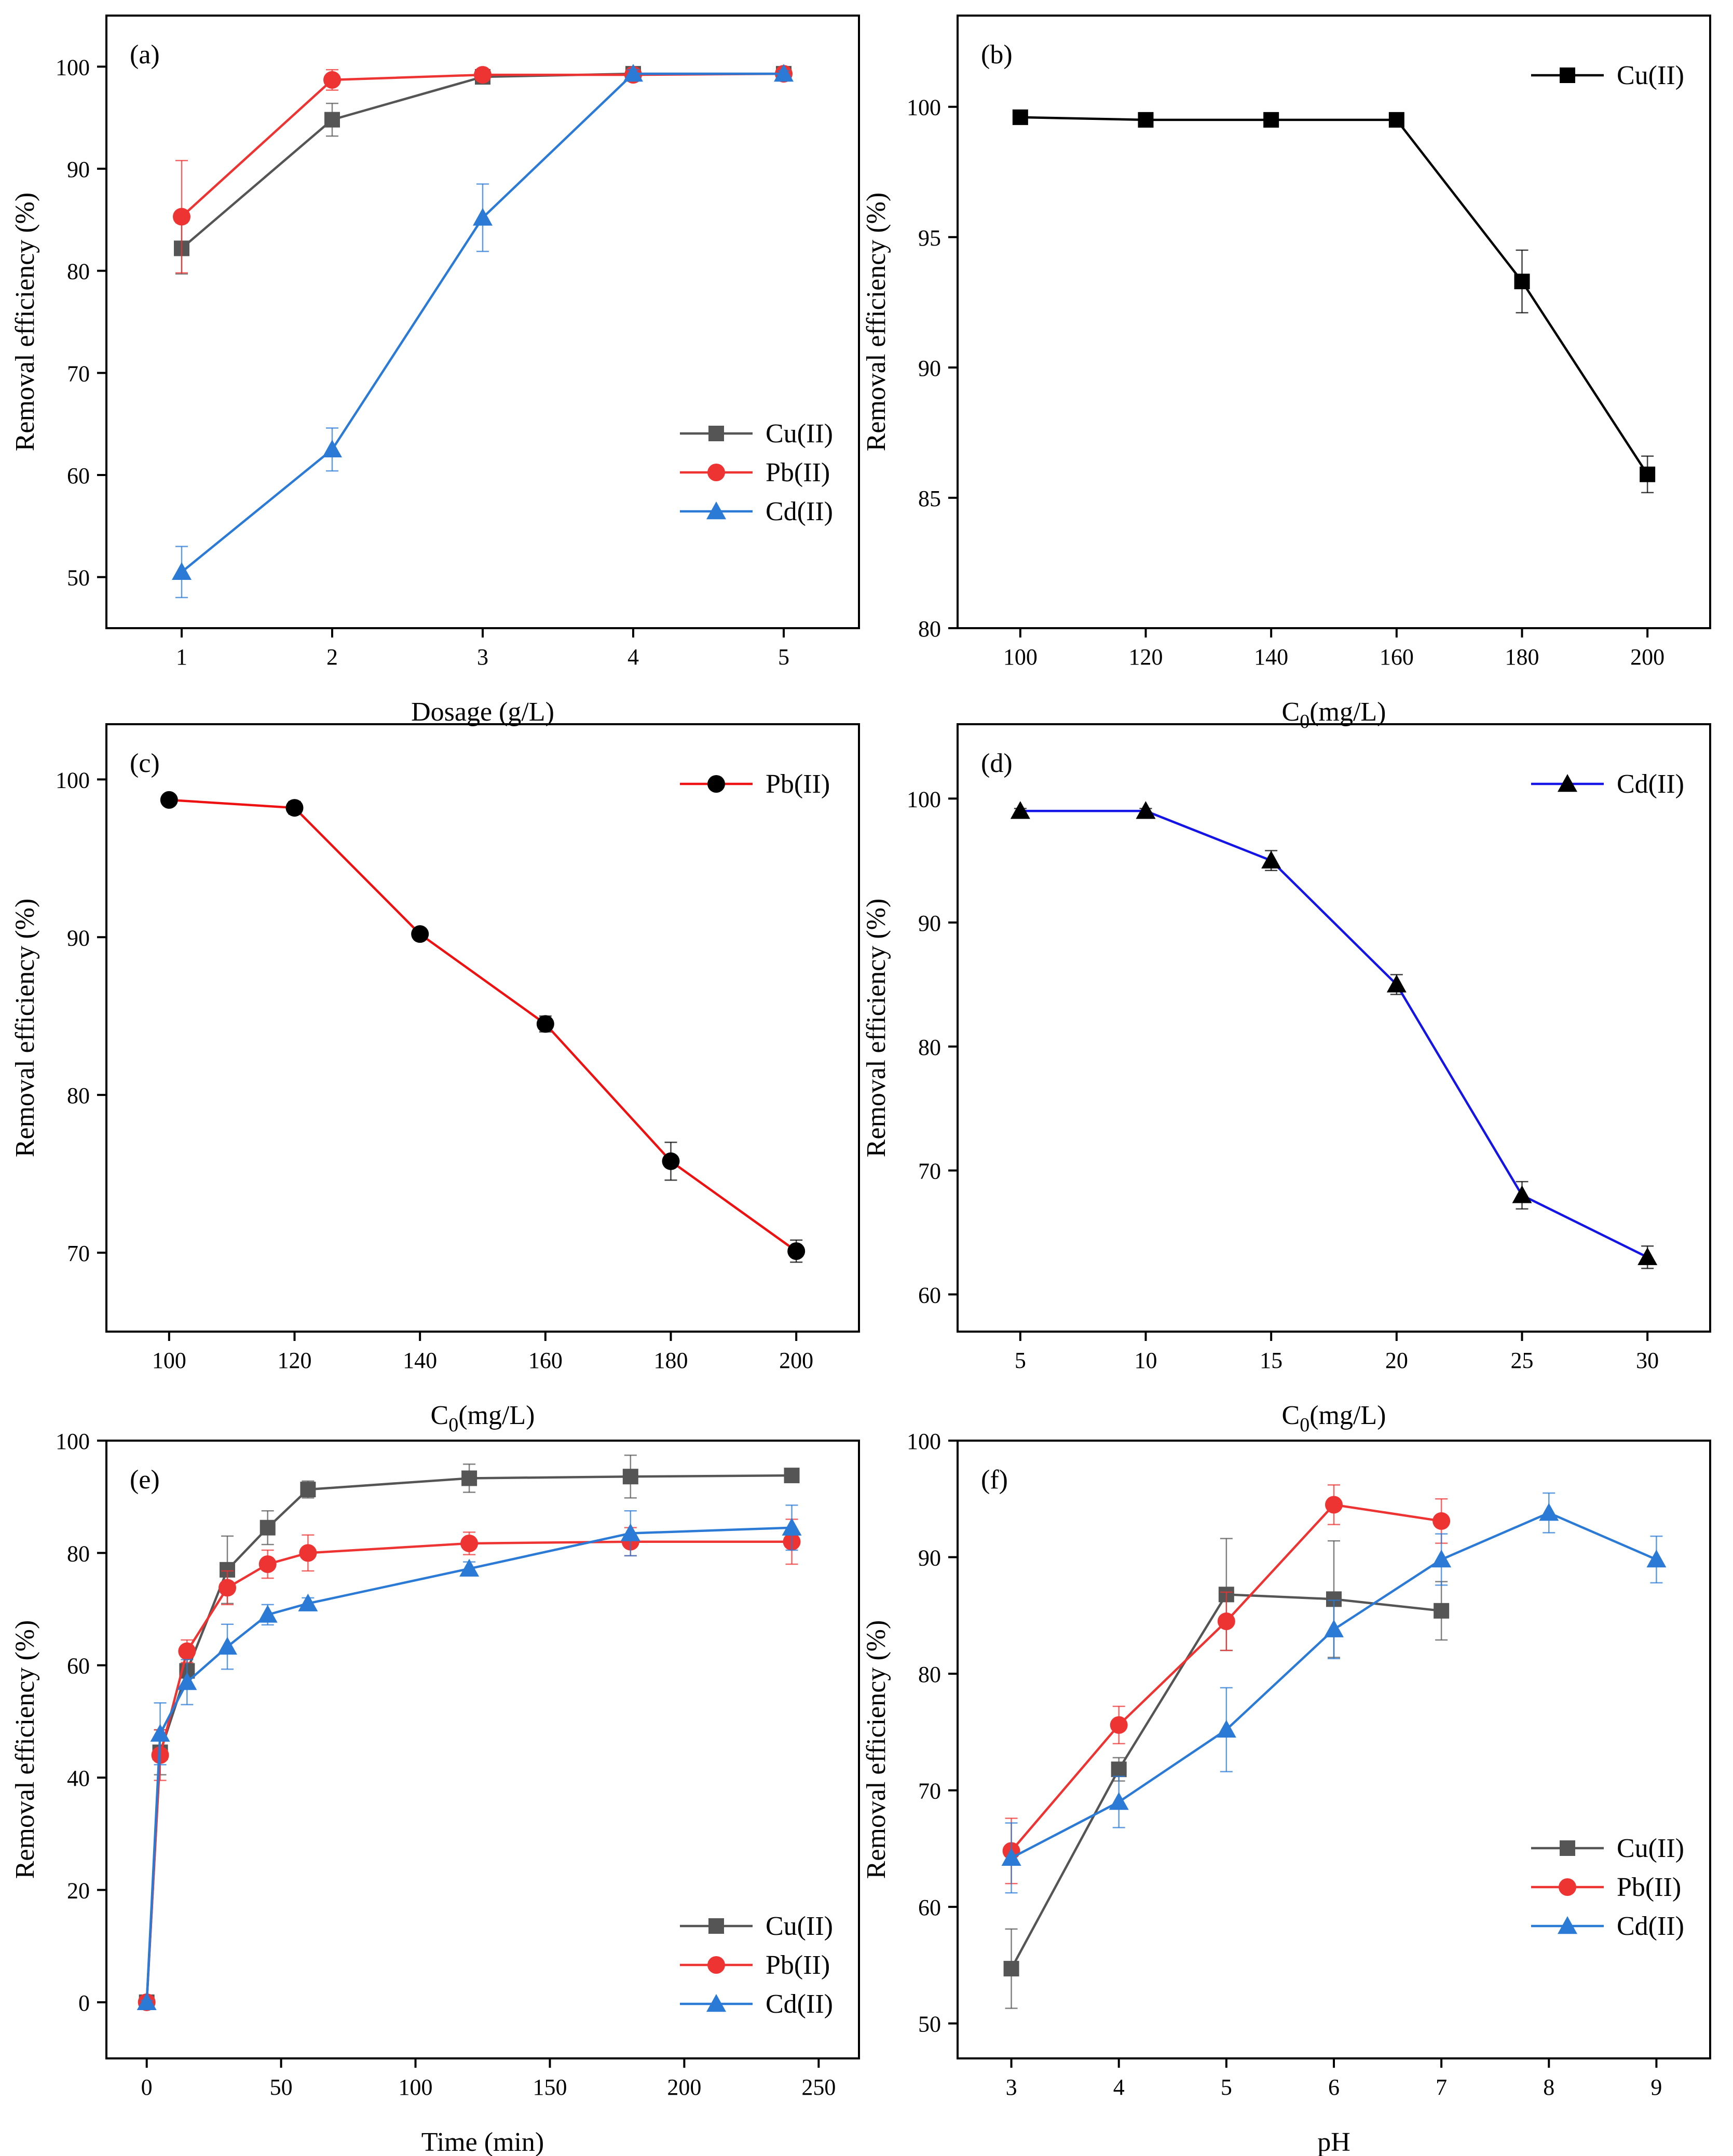 This screenshot has width=1733, height=2156. I want to click on y-tick-label: 40, so click(78, 1778).